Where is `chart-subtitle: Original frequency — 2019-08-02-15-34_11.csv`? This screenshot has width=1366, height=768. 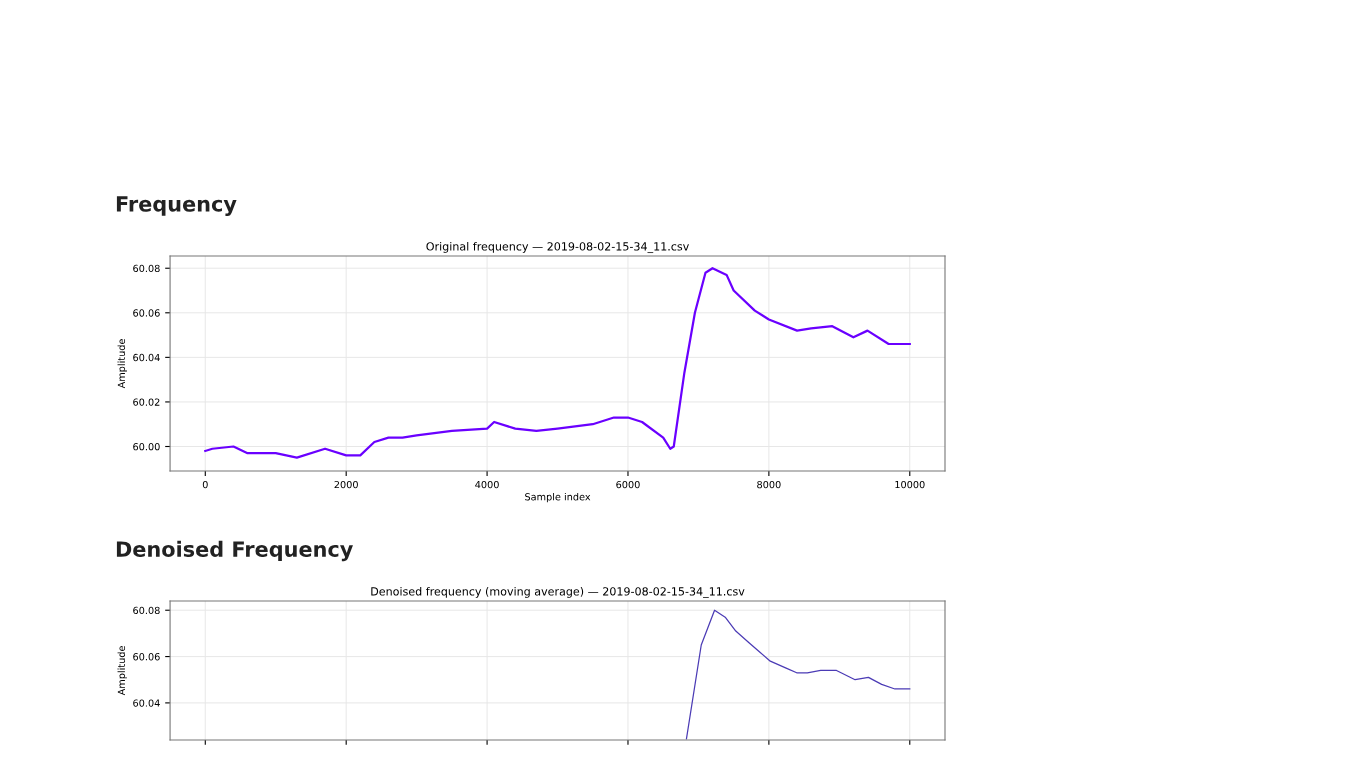 chart-subtitle: Original frequency — 2019-08-02-15-34_11.csv is located at coordinates (557, 247).